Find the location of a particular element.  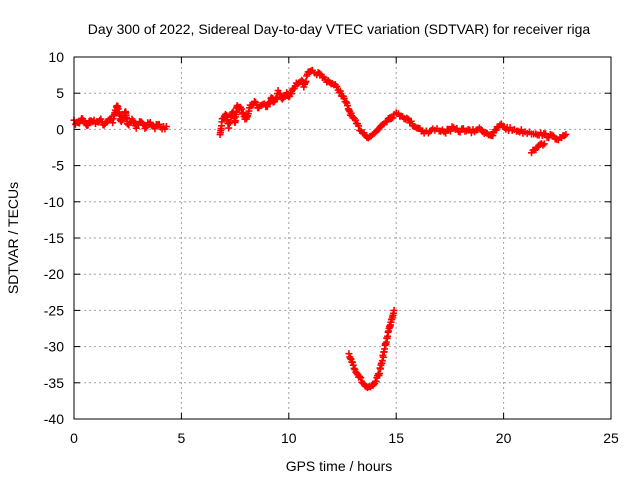

y-tick-label: -40 is located at coordinates (54, 419).